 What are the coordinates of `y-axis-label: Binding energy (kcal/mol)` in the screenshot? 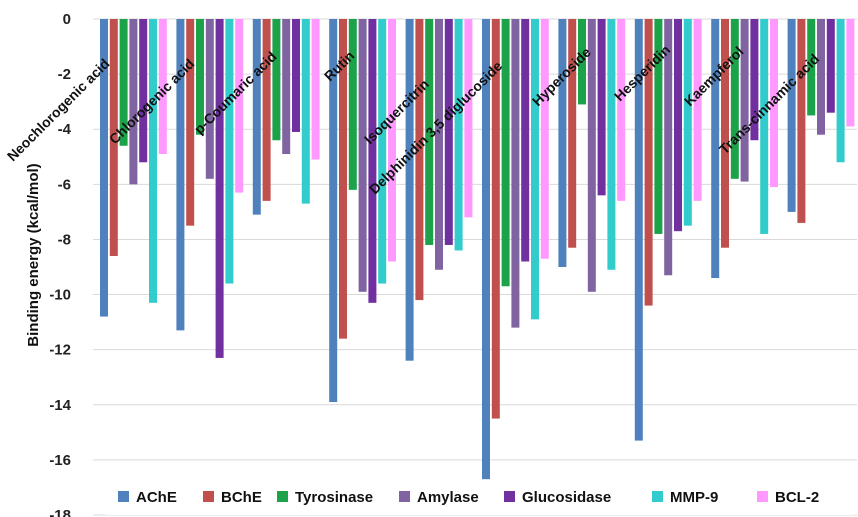 It's located at (33, 254).